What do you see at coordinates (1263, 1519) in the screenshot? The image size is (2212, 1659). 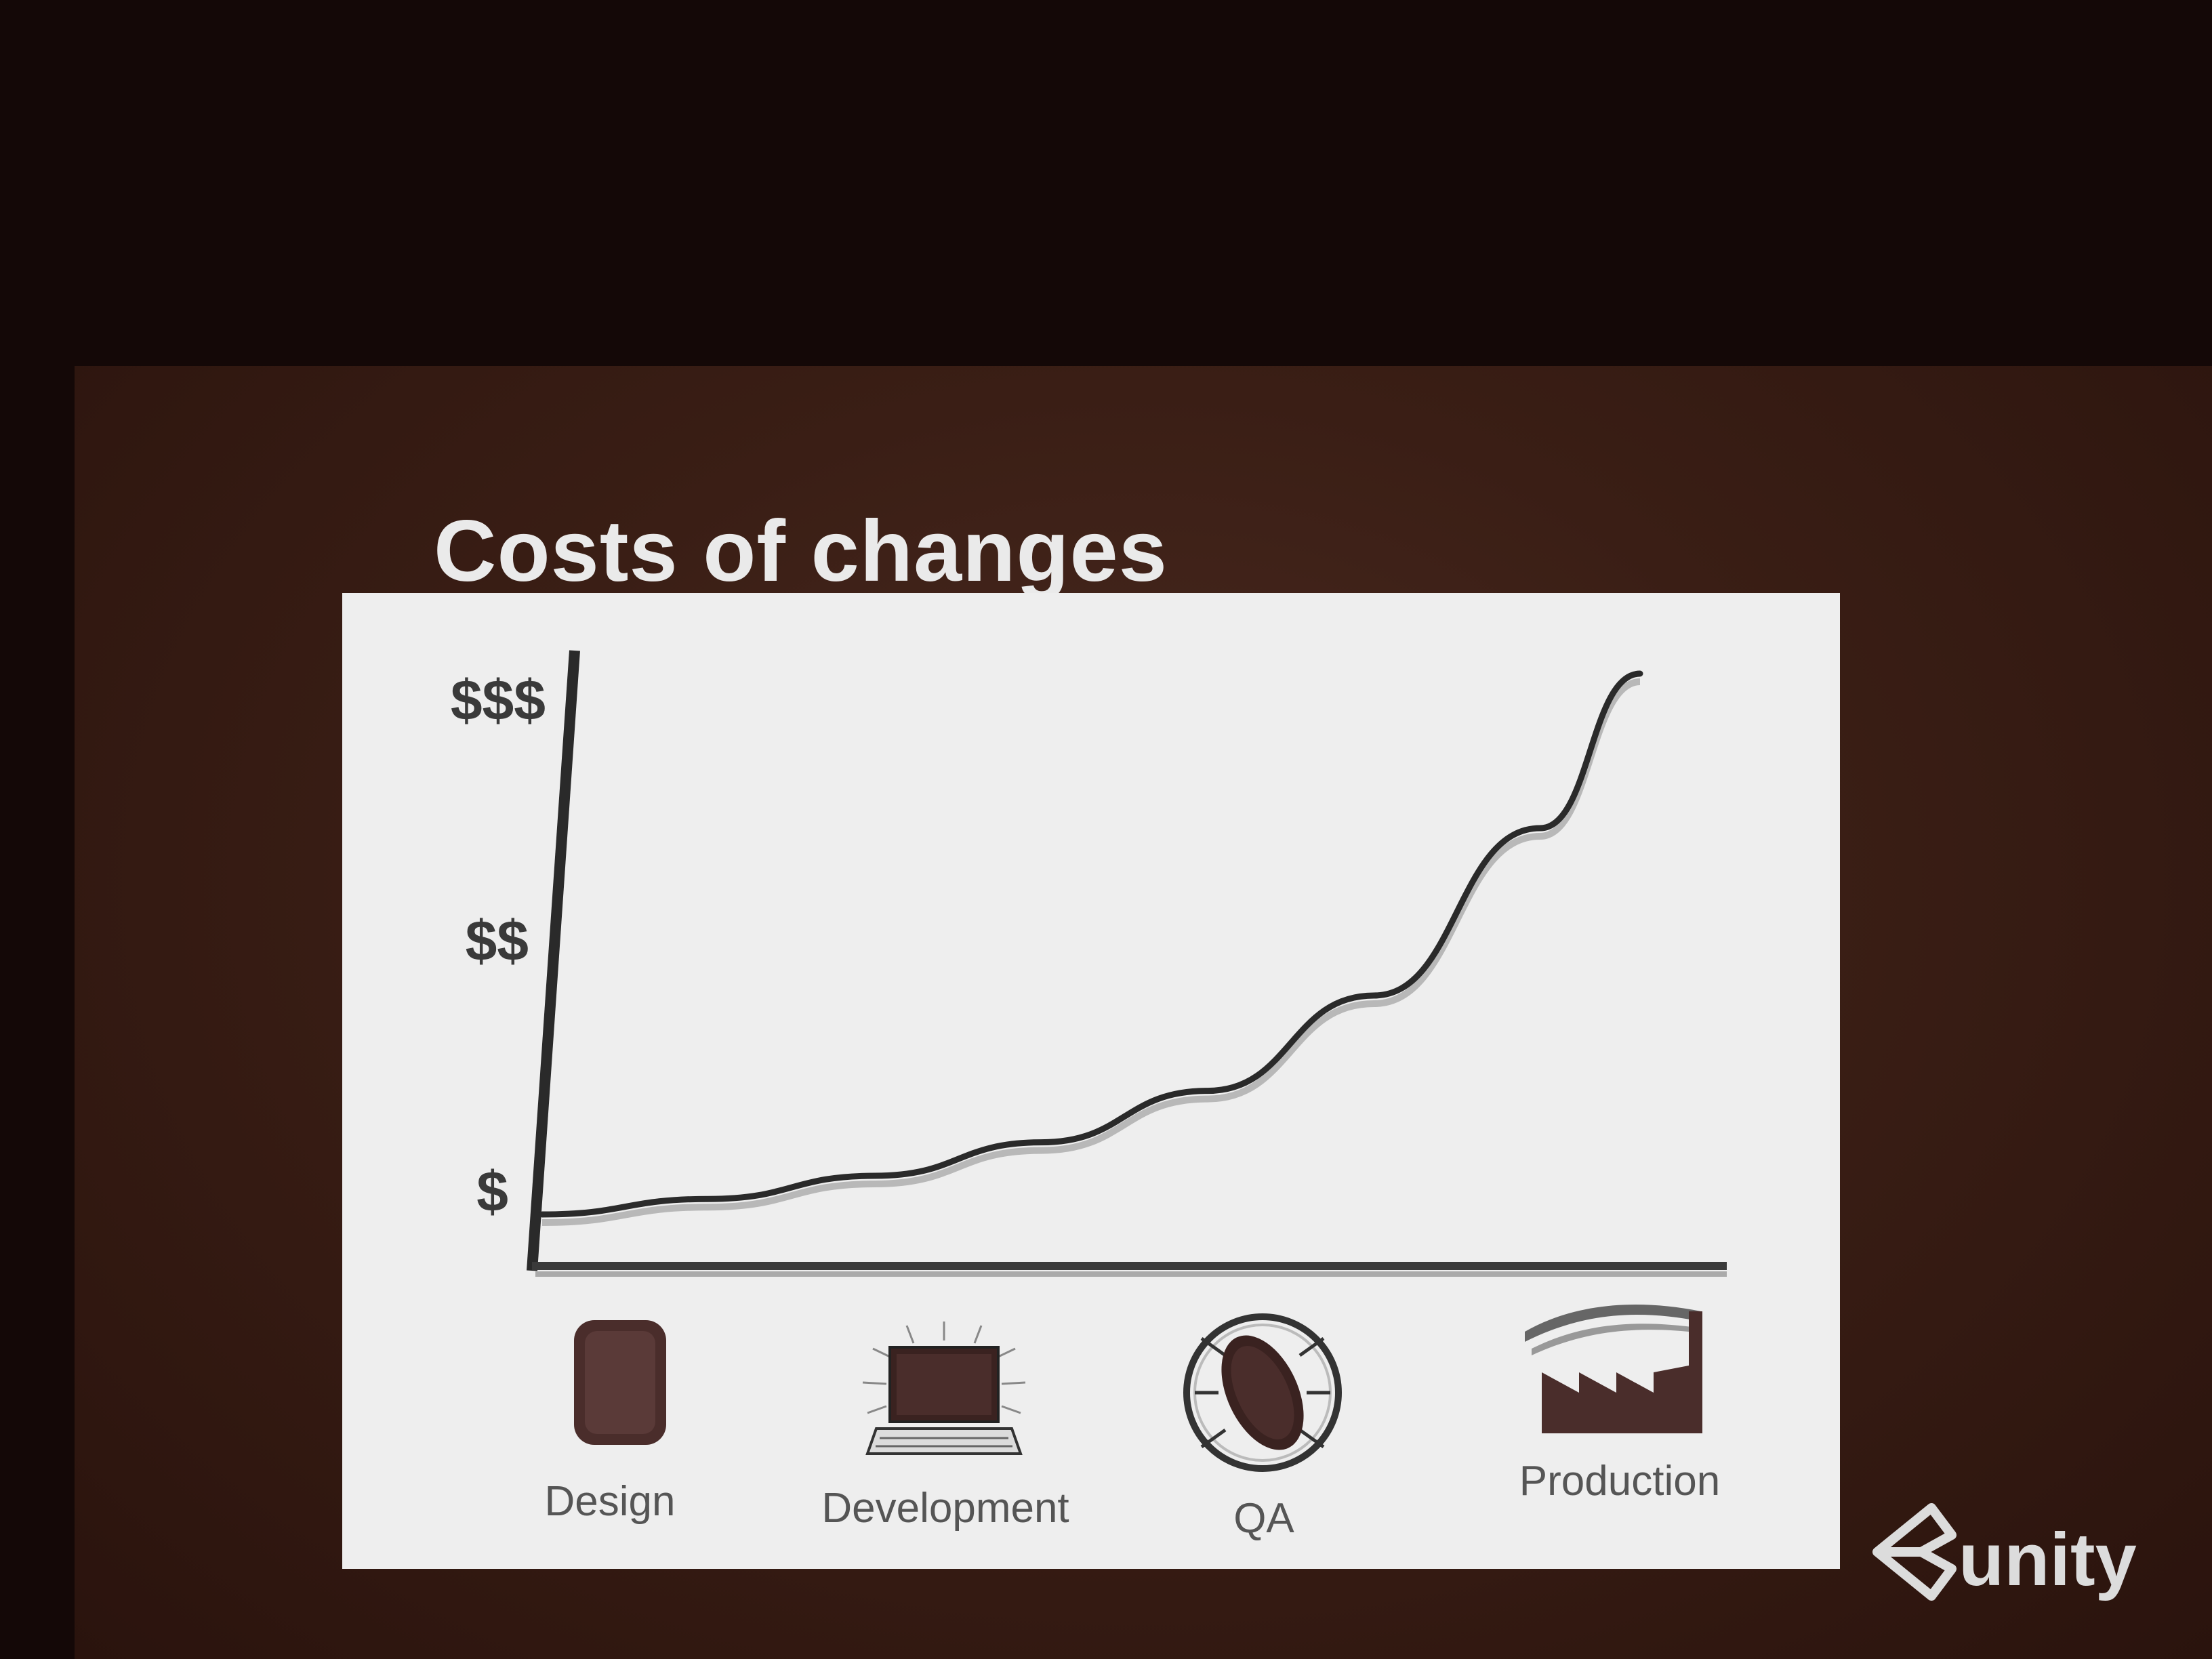 I see `category-label-qa: QA` at bounding box center [1263, 1519].